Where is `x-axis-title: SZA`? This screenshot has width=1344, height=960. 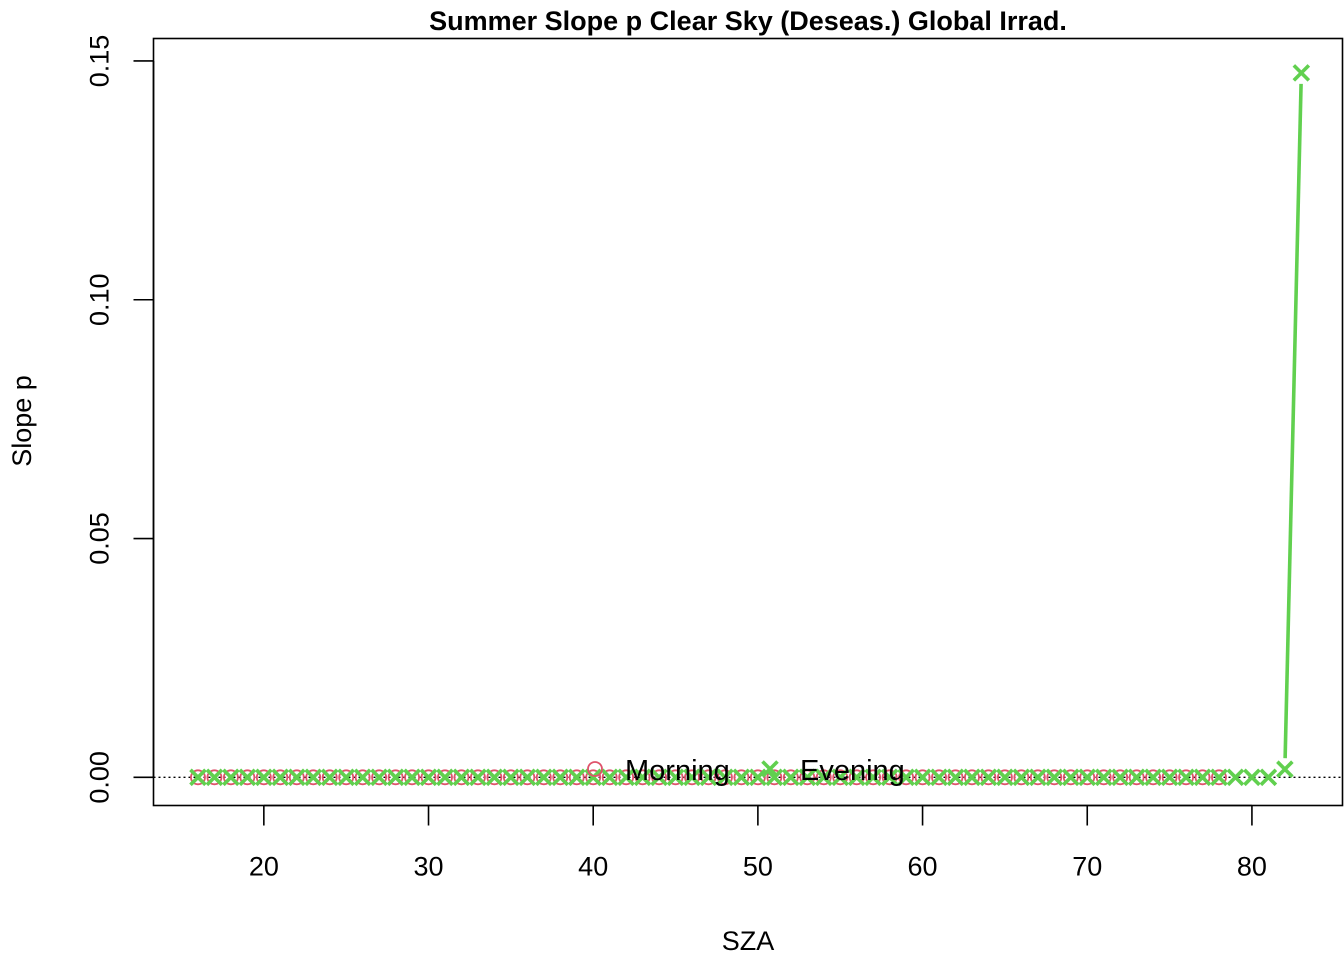
x-axis-title: SZA is located at coordinates (748, 941).